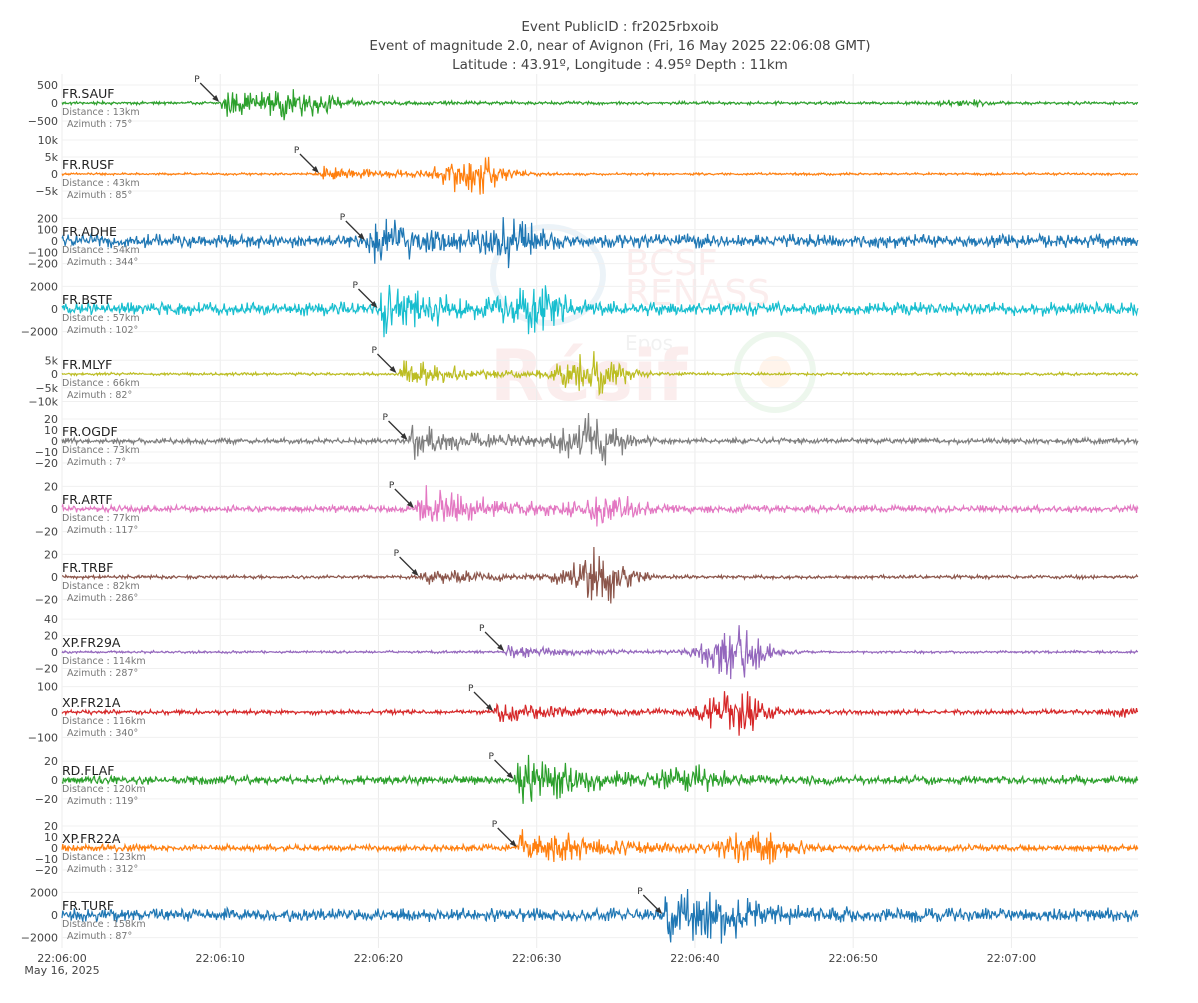 This screenshot has height=1003, width=1198. What do you see at coordinates (104, 721) in the screenshot?
I see `station-distance: Distance : 116km` at bounding box center [104, 721].